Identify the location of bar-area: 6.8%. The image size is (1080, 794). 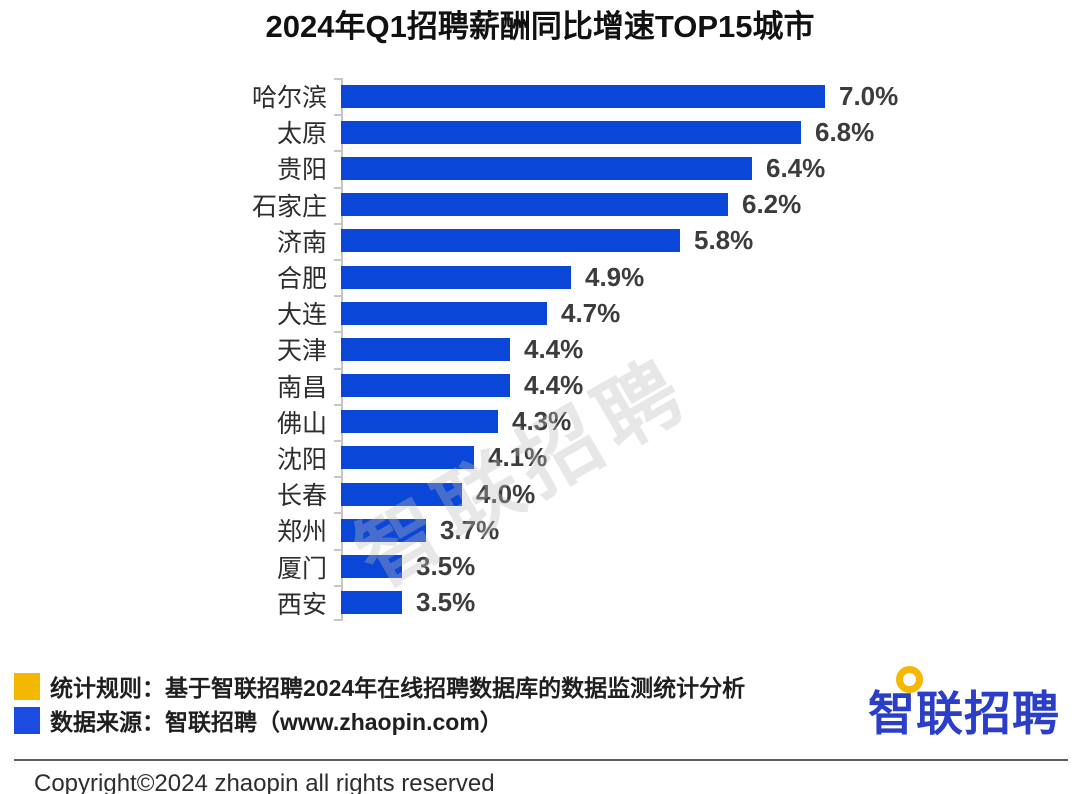
(710, 132).